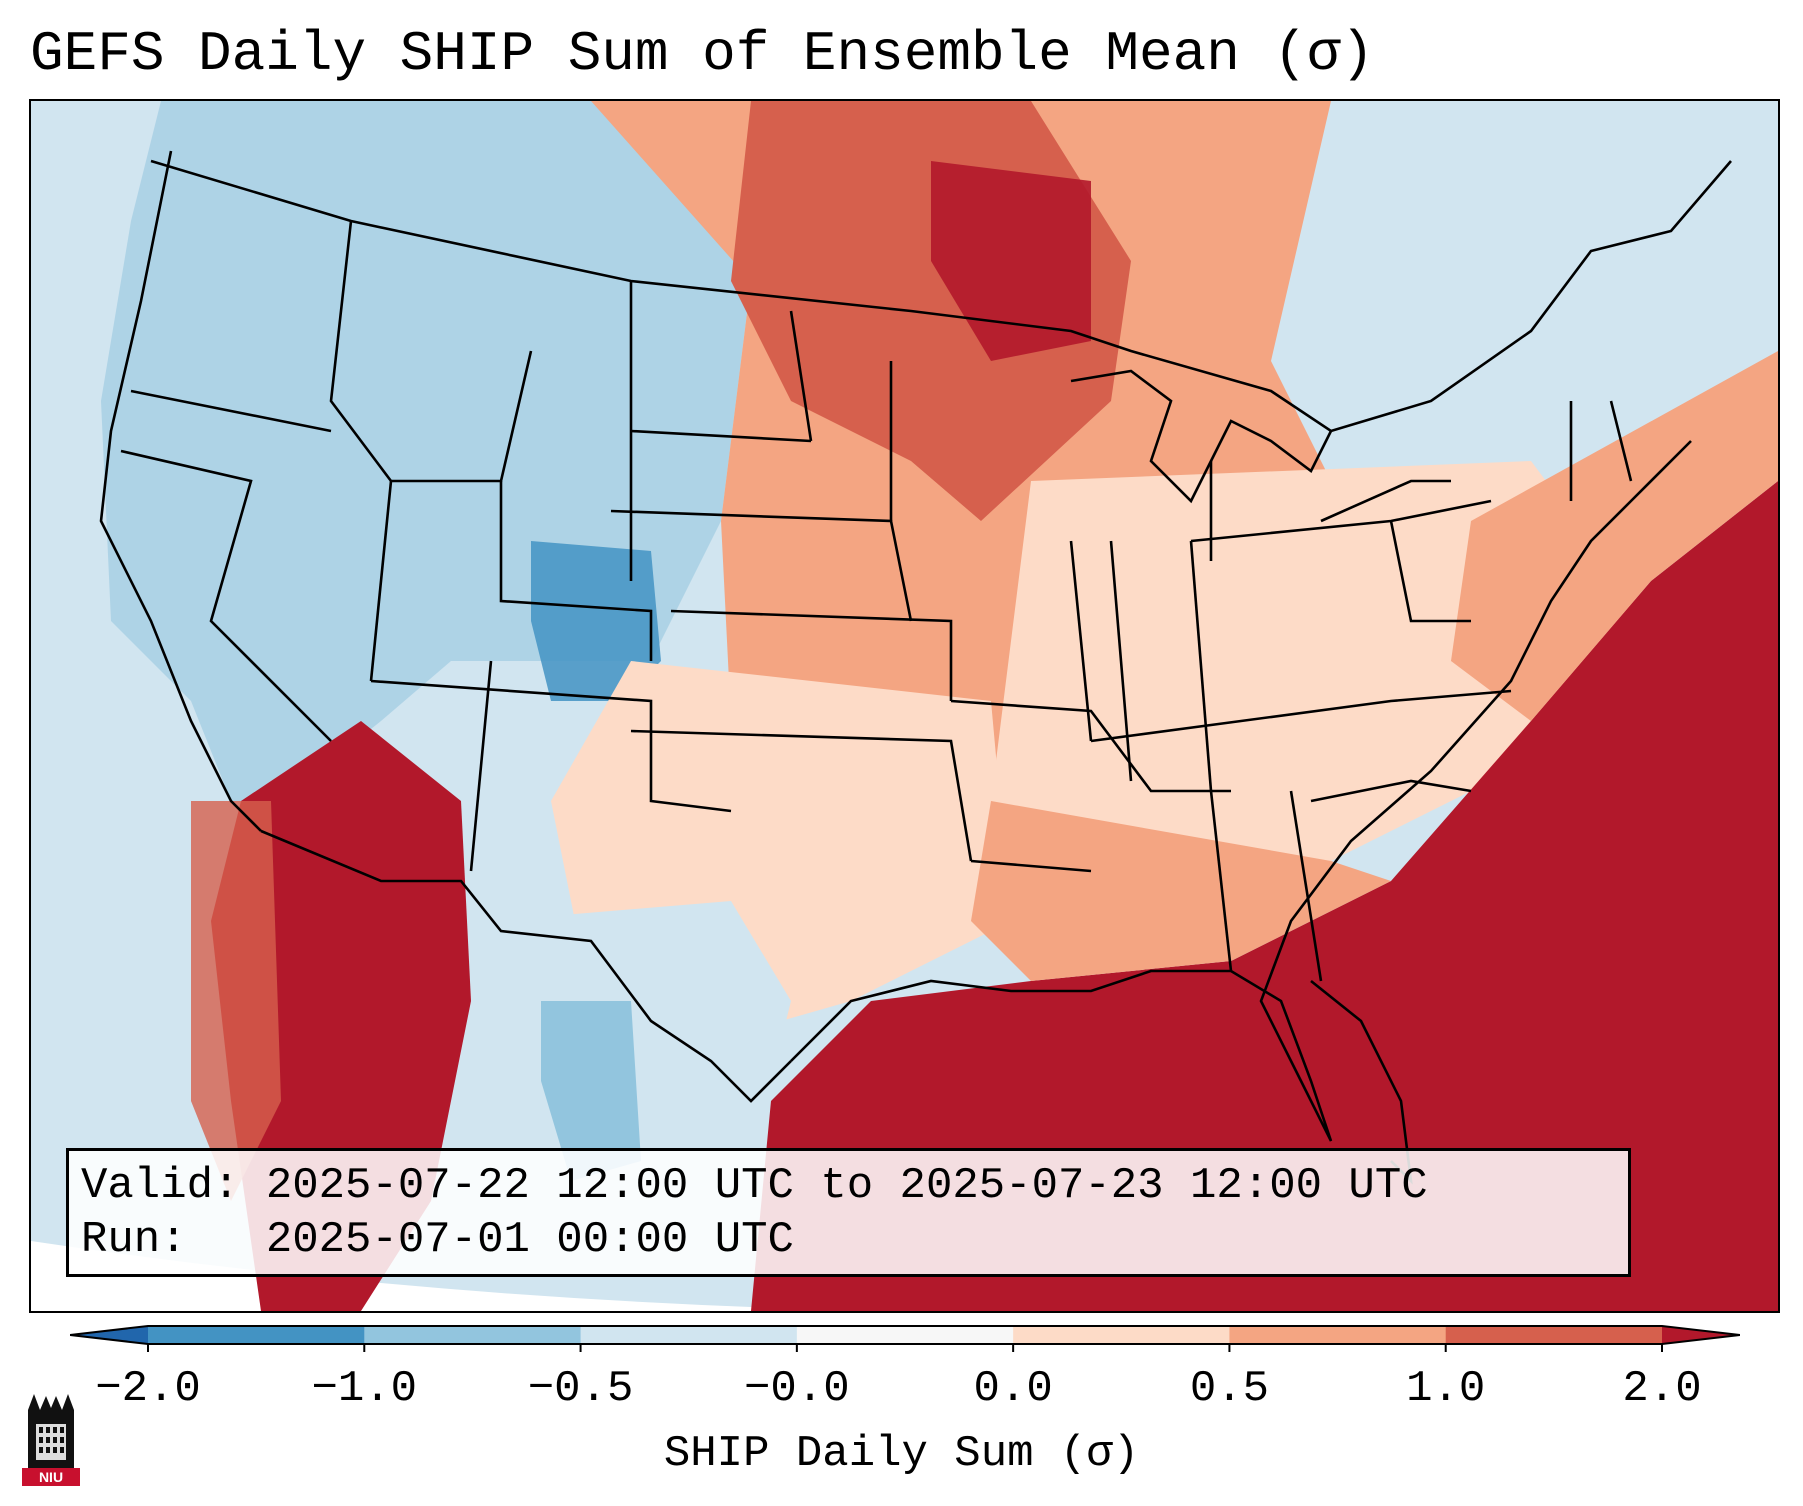  Describe the element at coordinates (1229, 1389) in the screenshot. I see `colorbar-tick-label: 0.5` at that location.